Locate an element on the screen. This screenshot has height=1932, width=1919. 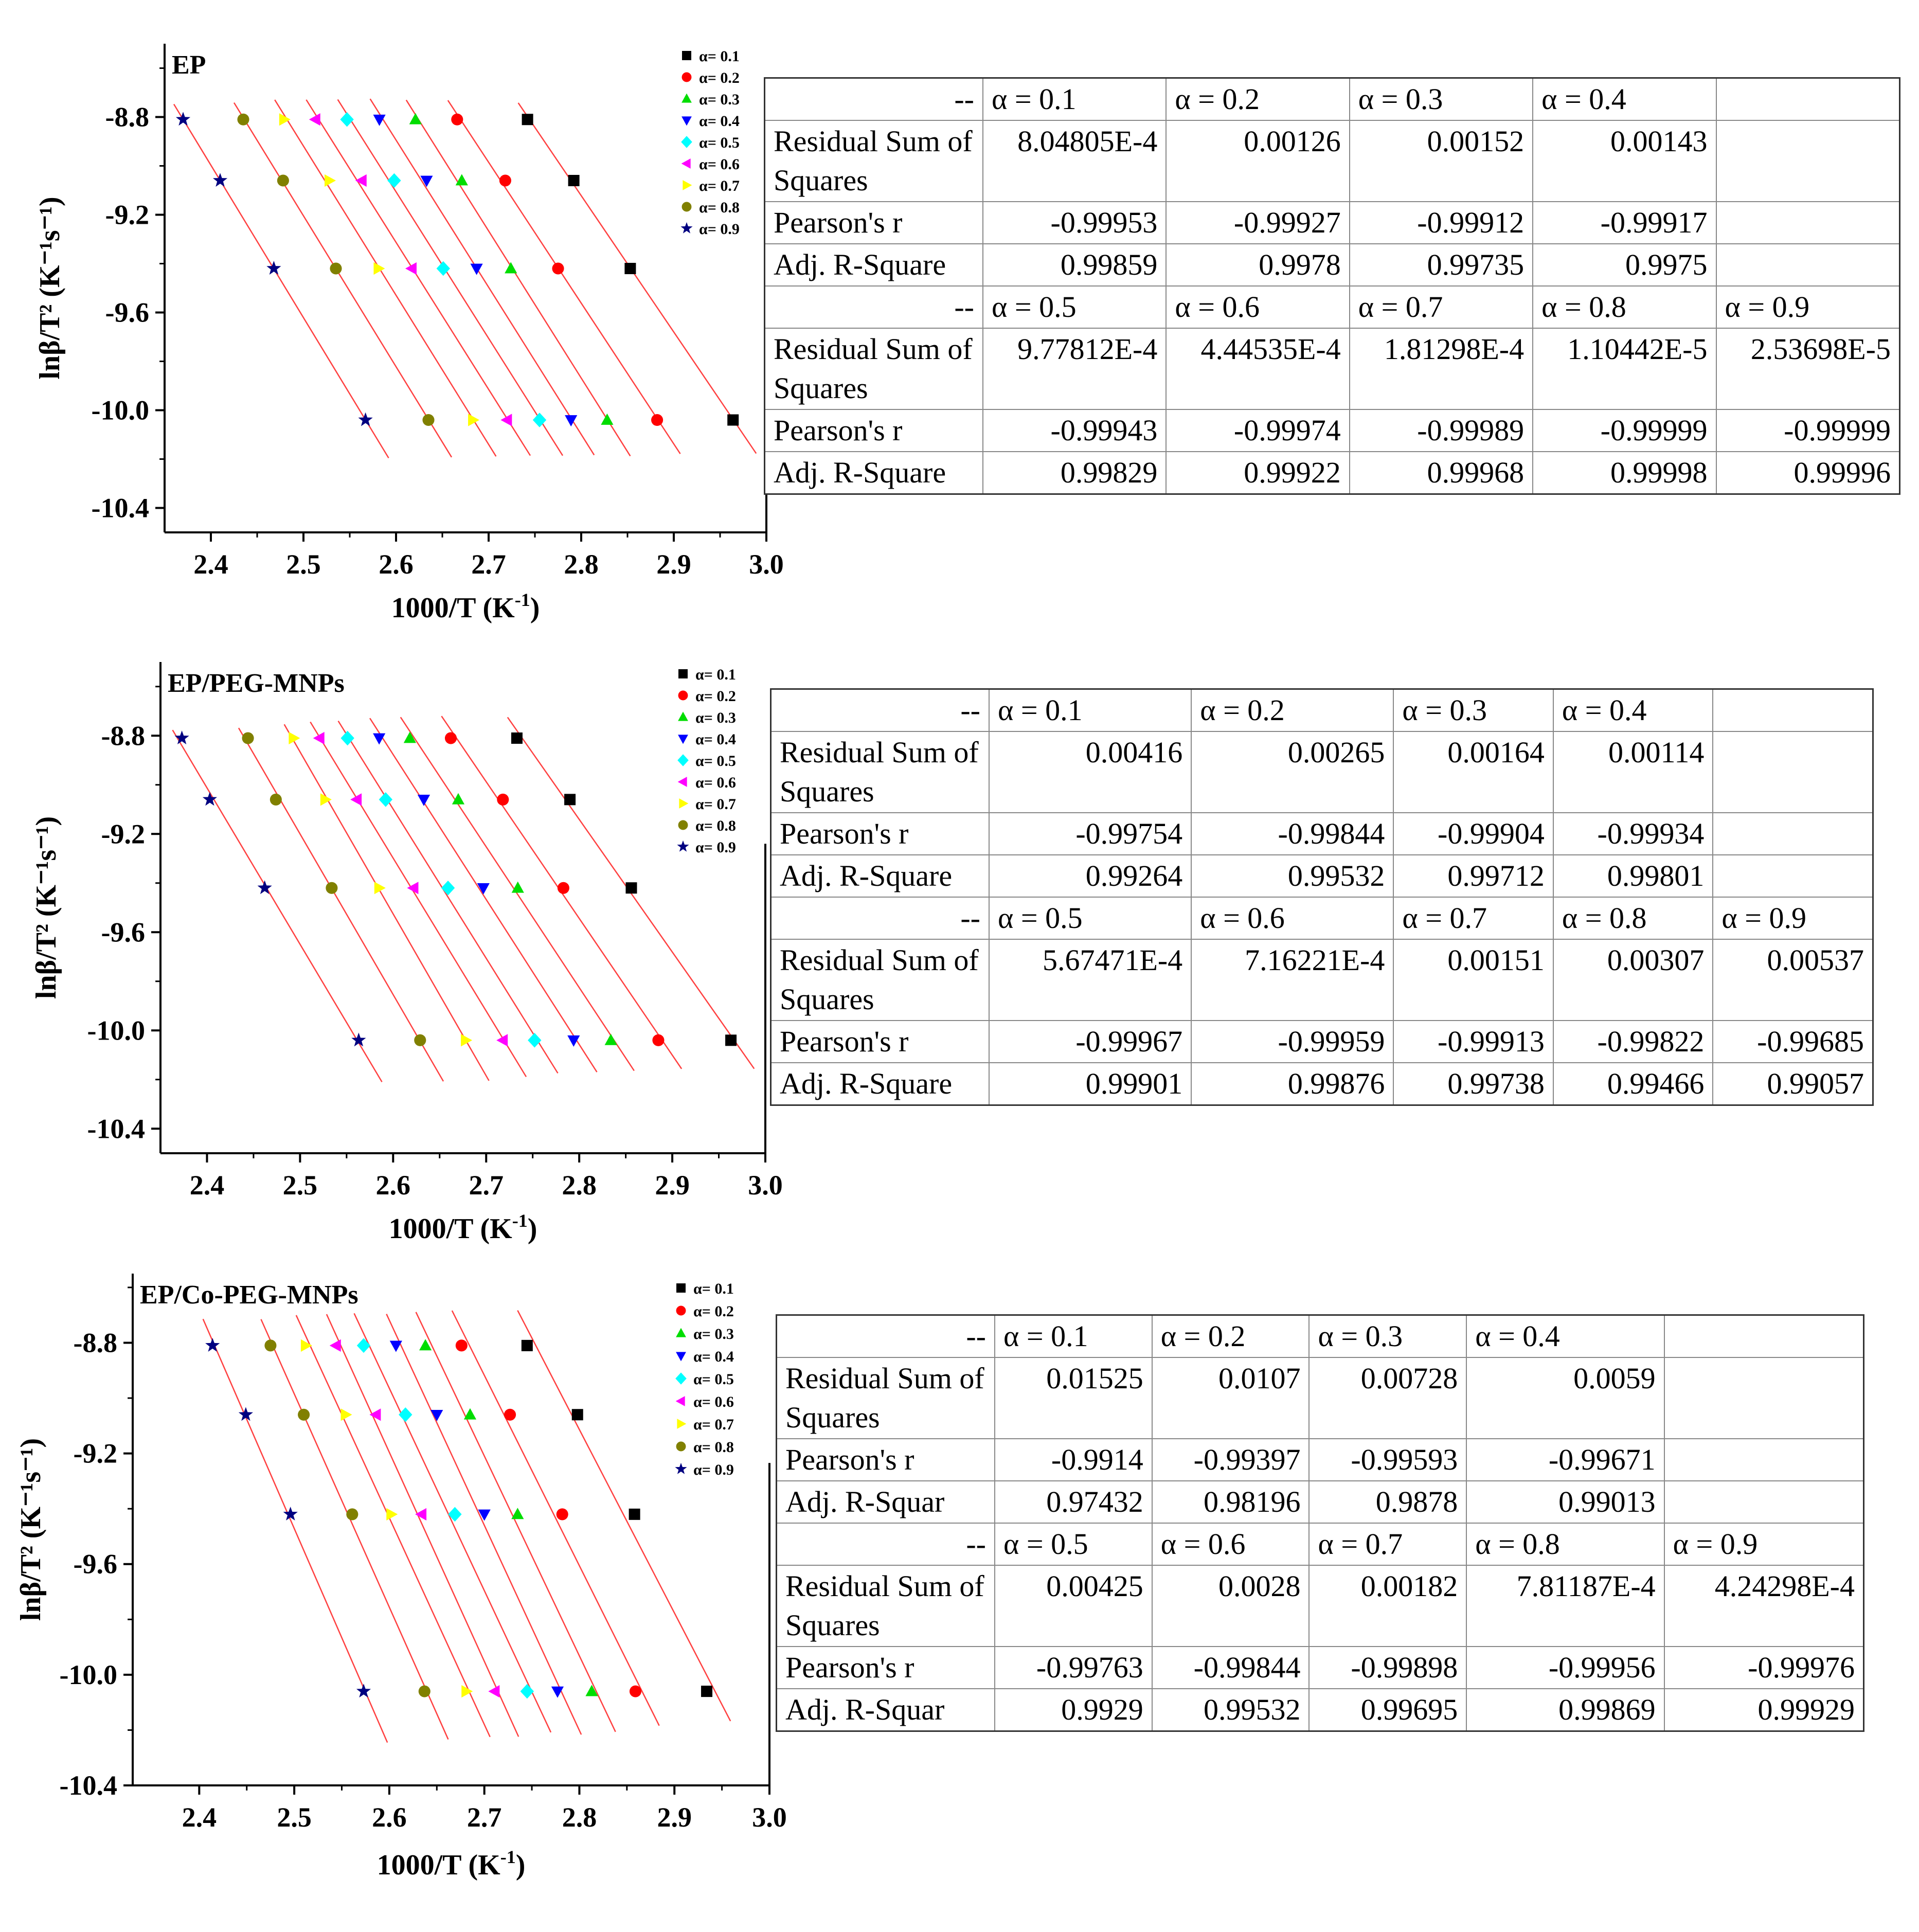
legend-label: α= 0.5 is located at coordinates (715, 761).